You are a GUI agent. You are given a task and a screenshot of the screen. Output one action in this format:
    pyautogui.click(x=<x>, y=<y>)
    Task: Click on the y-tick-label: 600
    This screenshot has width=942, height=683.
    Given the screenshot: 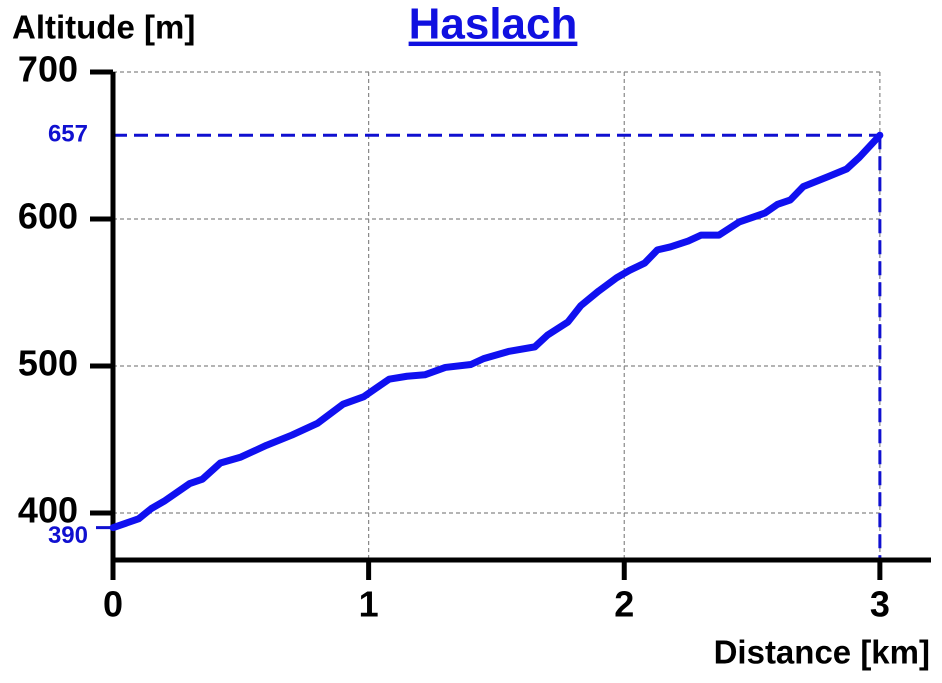 What is the action you would take?
    pyautogui.click(x=48, y=216)
    